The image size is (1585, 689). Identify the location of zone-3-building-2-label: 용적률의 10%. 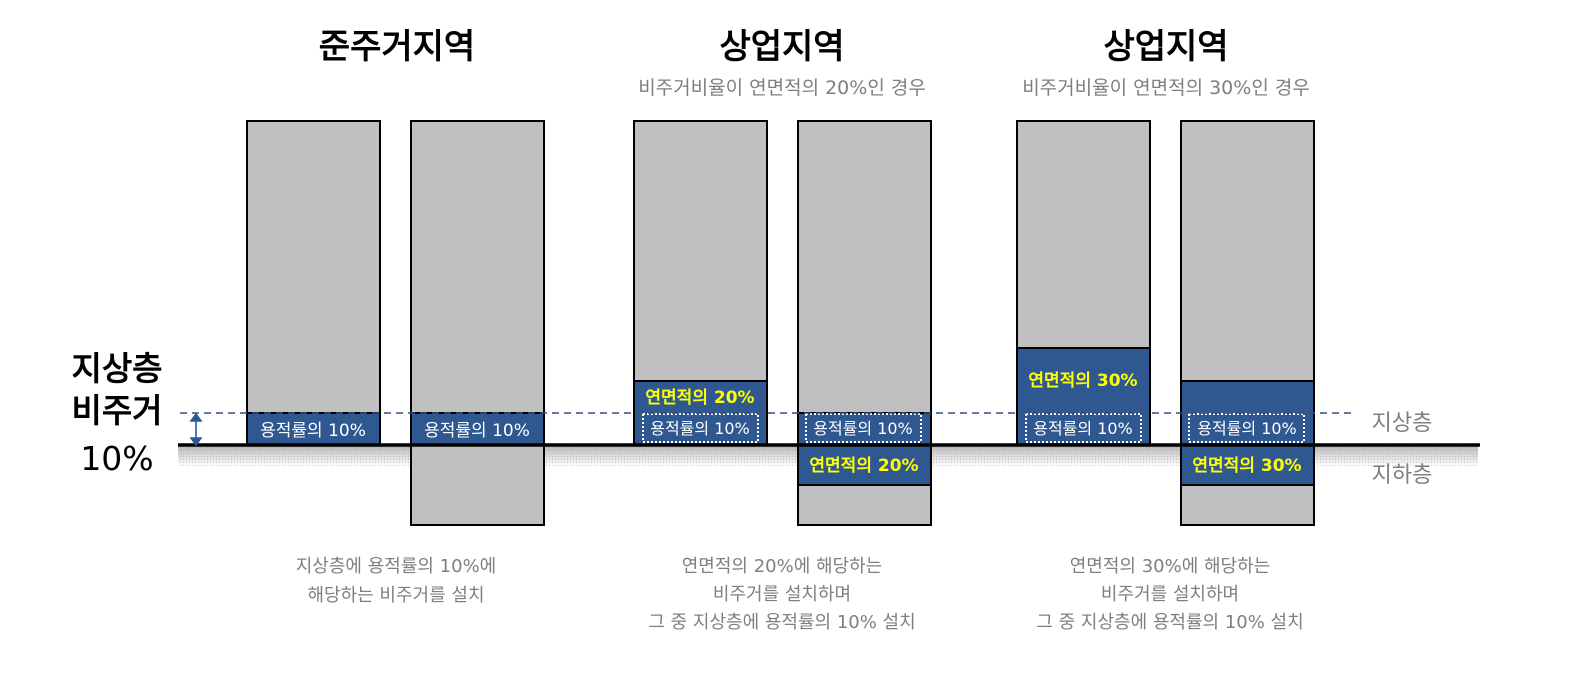
(1247, 428).